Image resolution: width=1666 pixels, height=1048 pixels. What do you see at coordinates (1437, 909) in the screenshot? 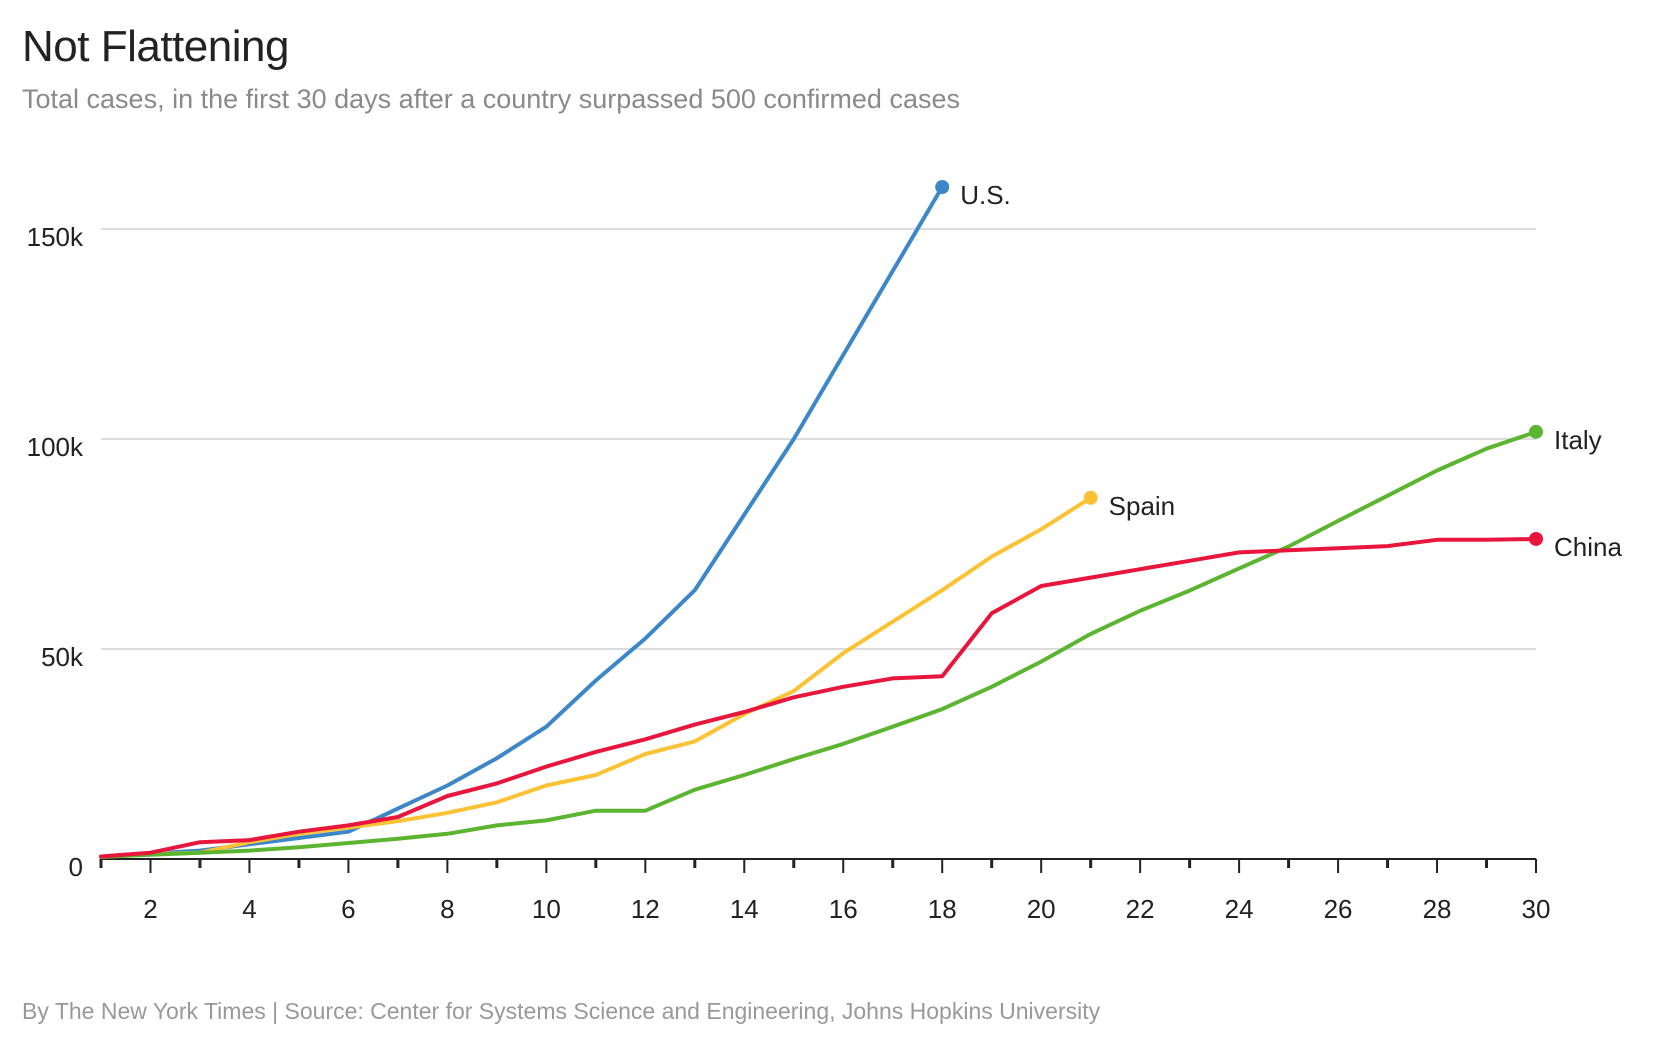
I see `x-tick-label: 28` at bounding box center [1437, 909].